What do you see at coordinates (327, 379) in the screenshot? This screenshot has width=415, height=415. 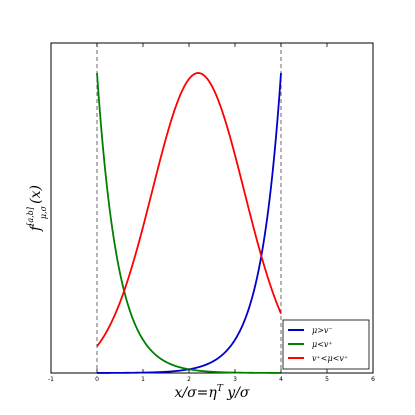 I see `x-tick-label: 5` at bounding box center [327, 379].